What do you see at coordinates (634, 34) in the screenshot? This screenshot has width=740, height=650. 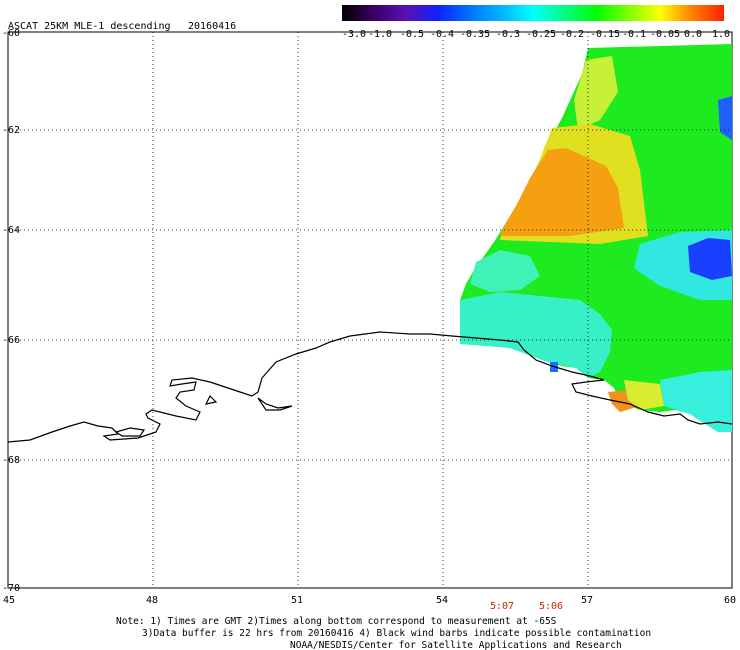 I see `scale-label-9: -0.1` at bounding box center [634, 34].